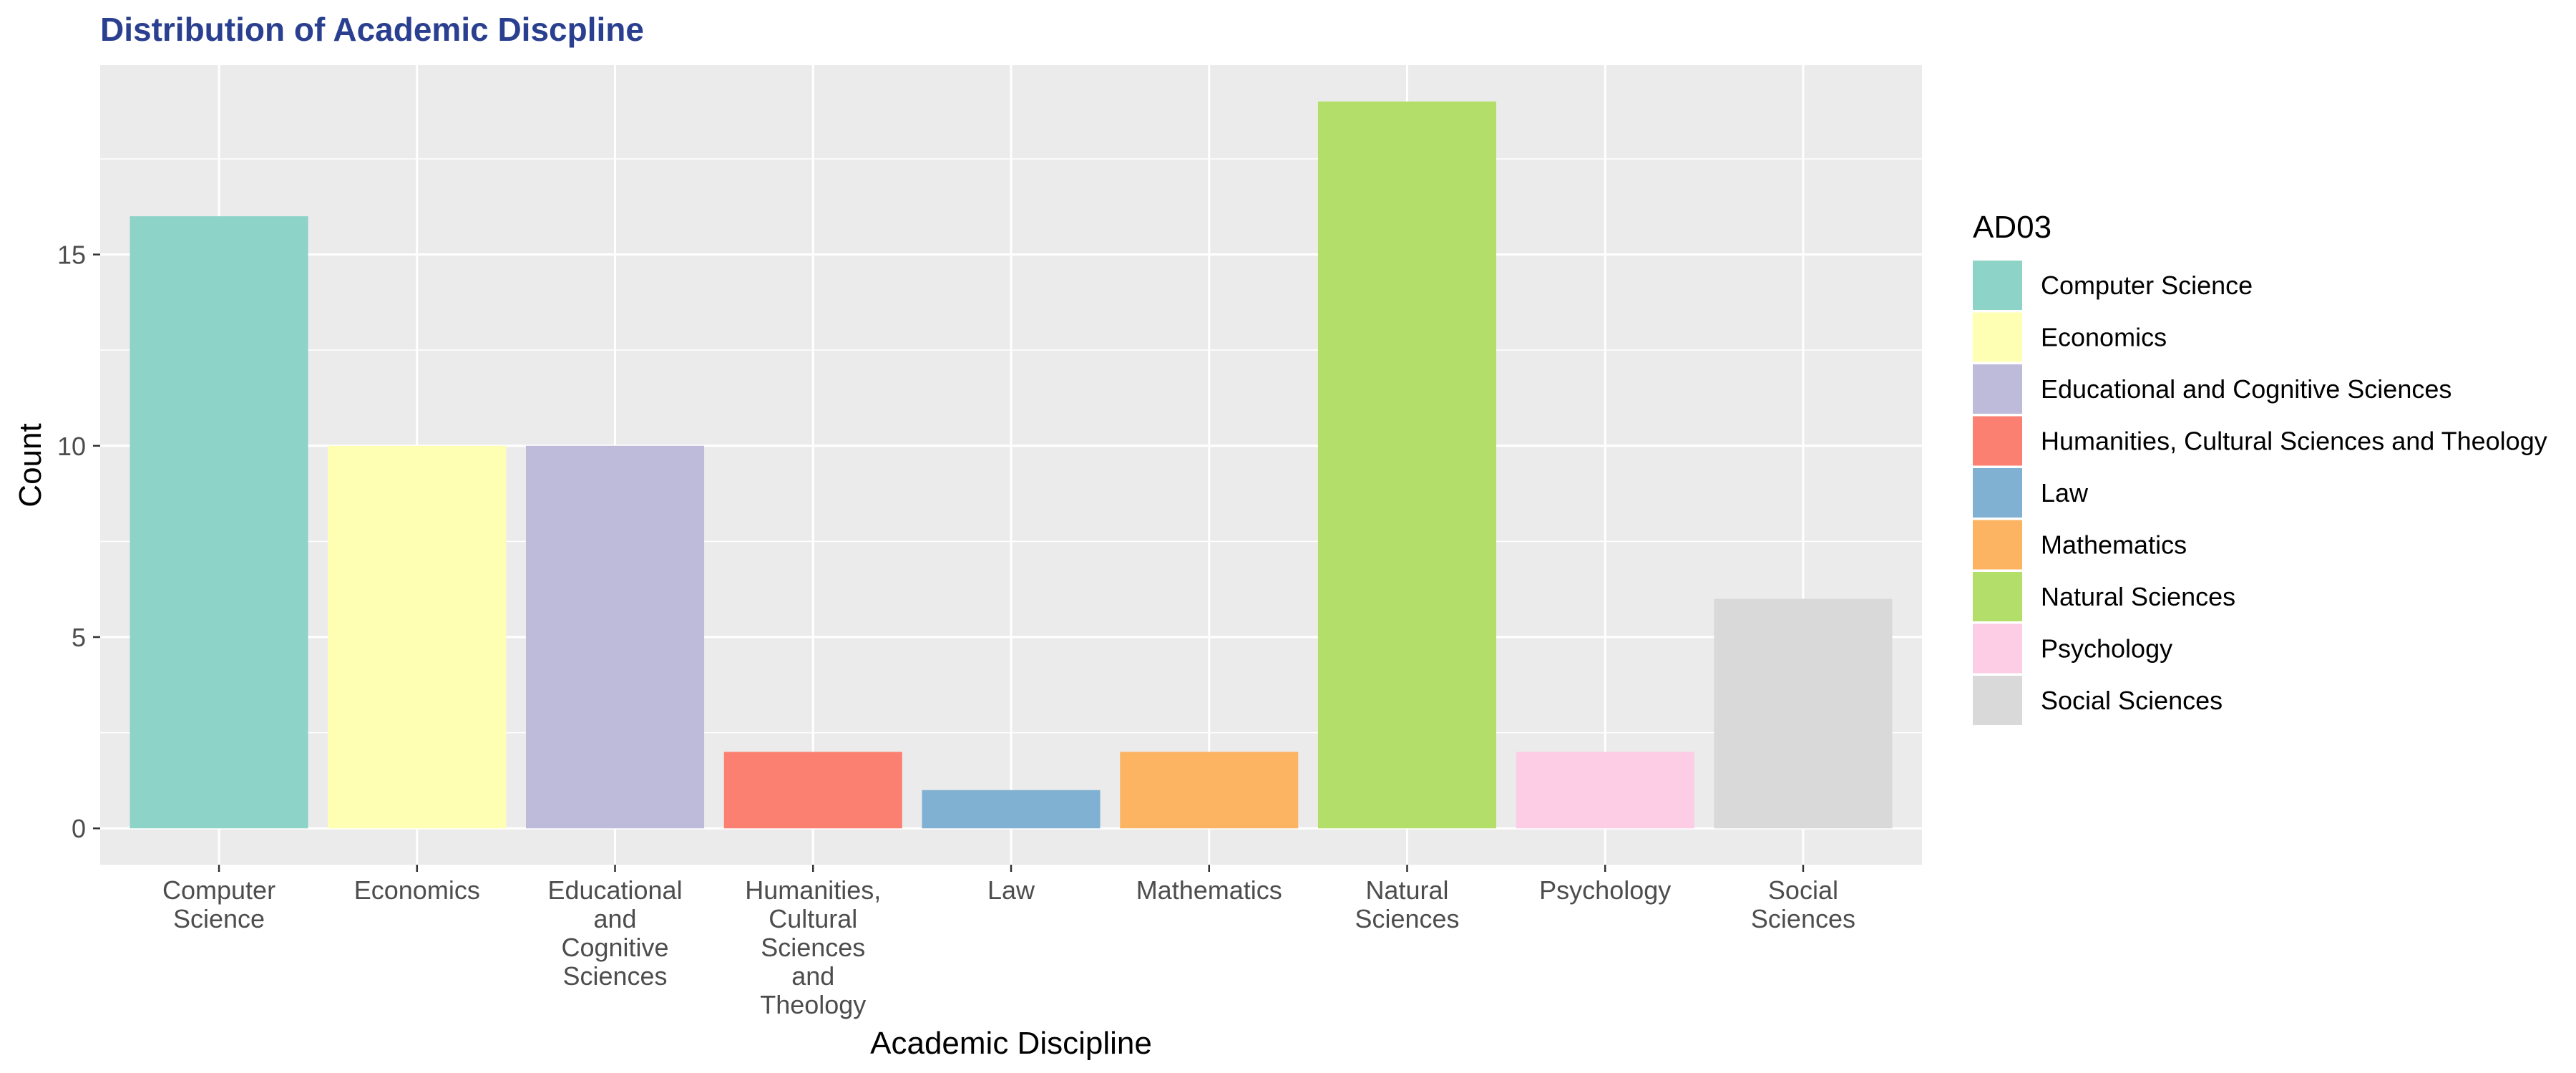 The height and width of the screenshot is (1073, 2576). What do you see at coordinates (1605, 890) in the screenshot?
I see `x-tick-label: Psychology` at bounding box center [1605, 890].